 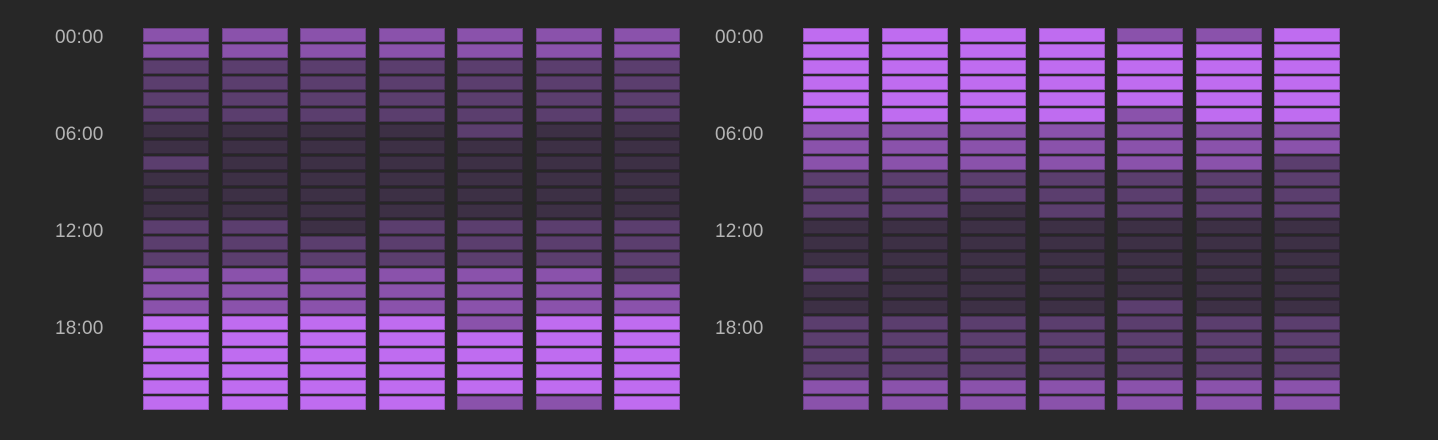 What do you see at coordinates (79, 328) in the screenshot?
I see `hour-label-18: 18:00` at bounding box center [79, 328].